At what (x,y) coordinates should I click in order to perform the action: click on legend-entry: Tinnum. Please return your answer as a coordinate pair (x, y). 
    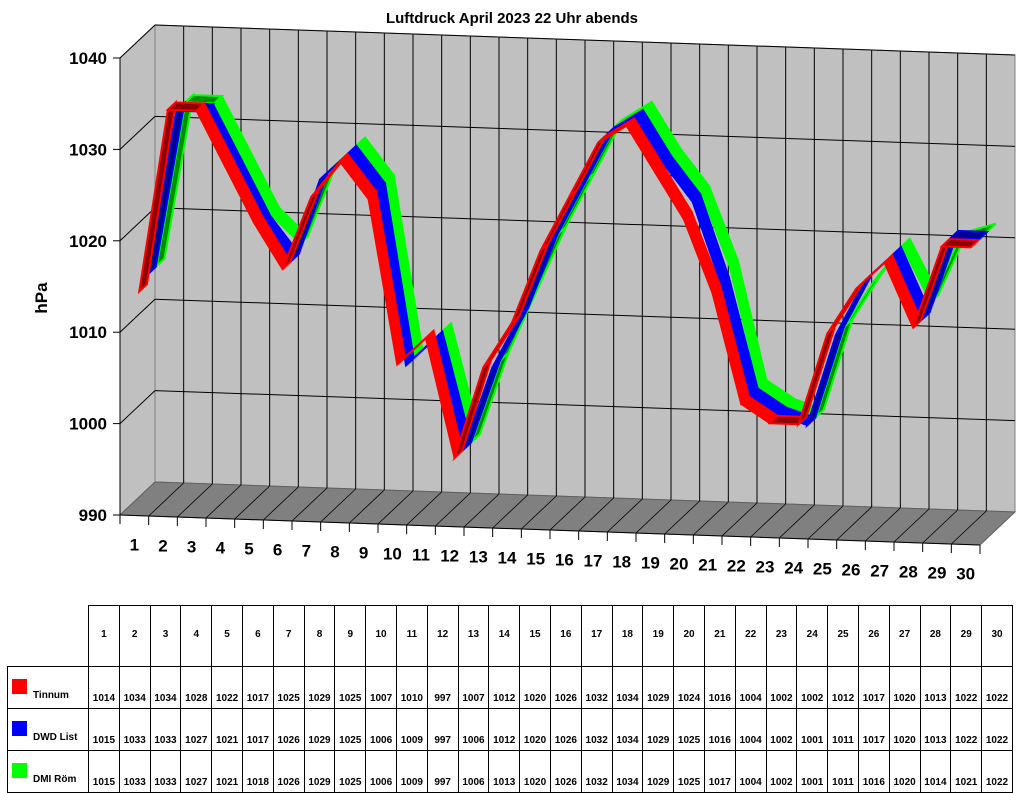
    Looking at the image, I should click on (48, 687).